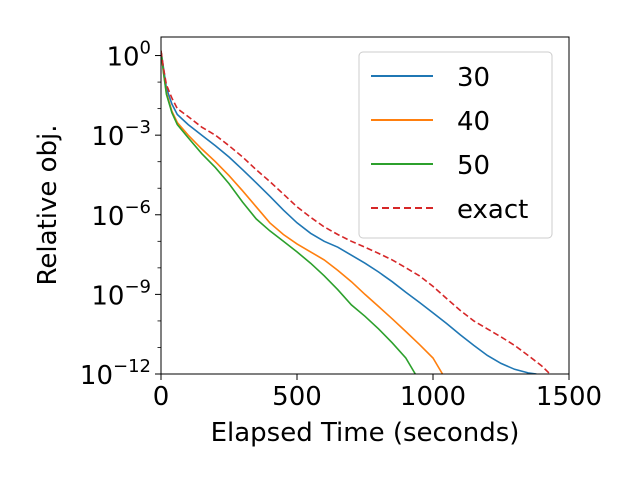 Image resolution: width=640 pixels, height=480 pixels. I want to click on y-tick-label: 10⁻⁶, so click(121, 214).